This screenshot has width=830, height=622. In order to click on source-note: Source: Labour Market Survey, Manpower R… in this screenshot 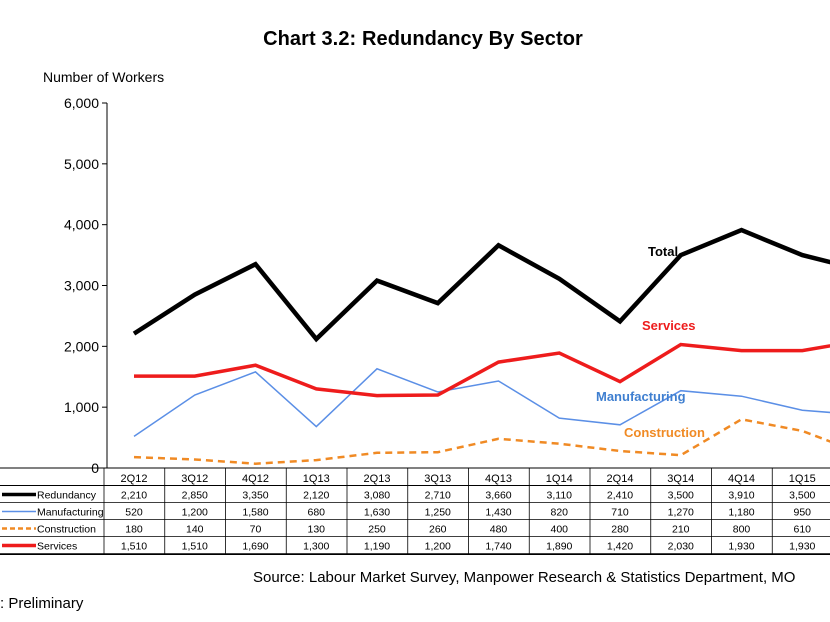, I will do `click(524, 577)`.